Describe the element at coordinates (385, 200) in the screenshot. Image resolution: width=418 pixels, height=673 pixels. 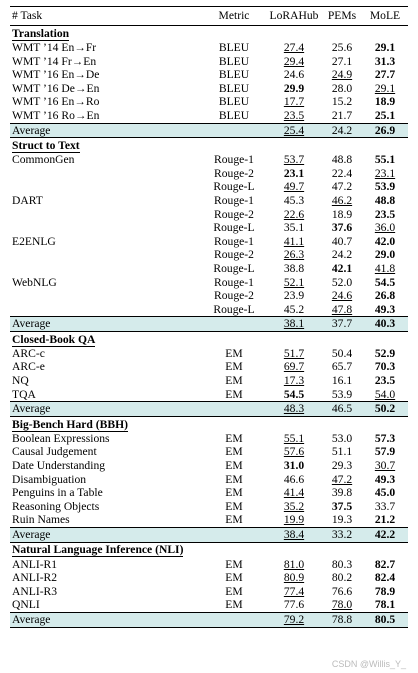
I see `score-cell: 48.8` at that location.